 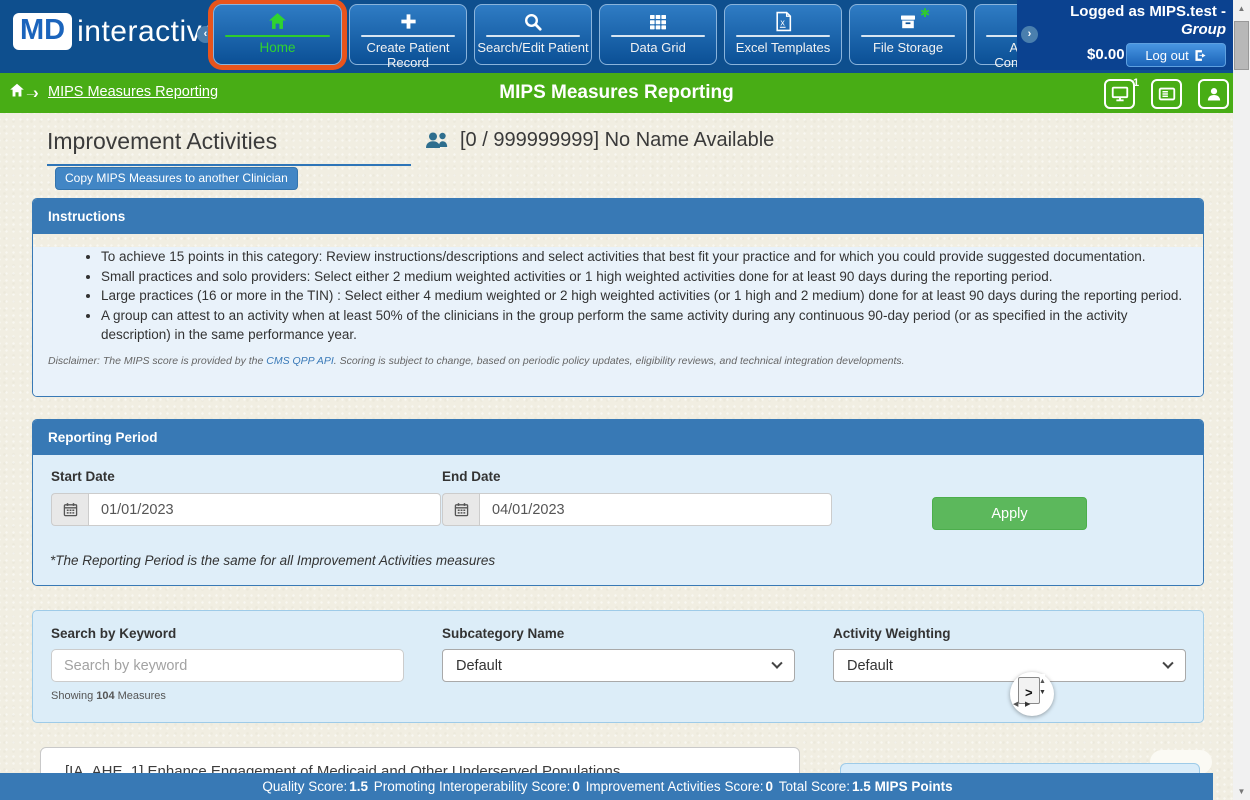 What do you see at coordinates (43, 31) in the screenshot?
I see `logo-md-badge: MD` at bounding box center [43, 31].